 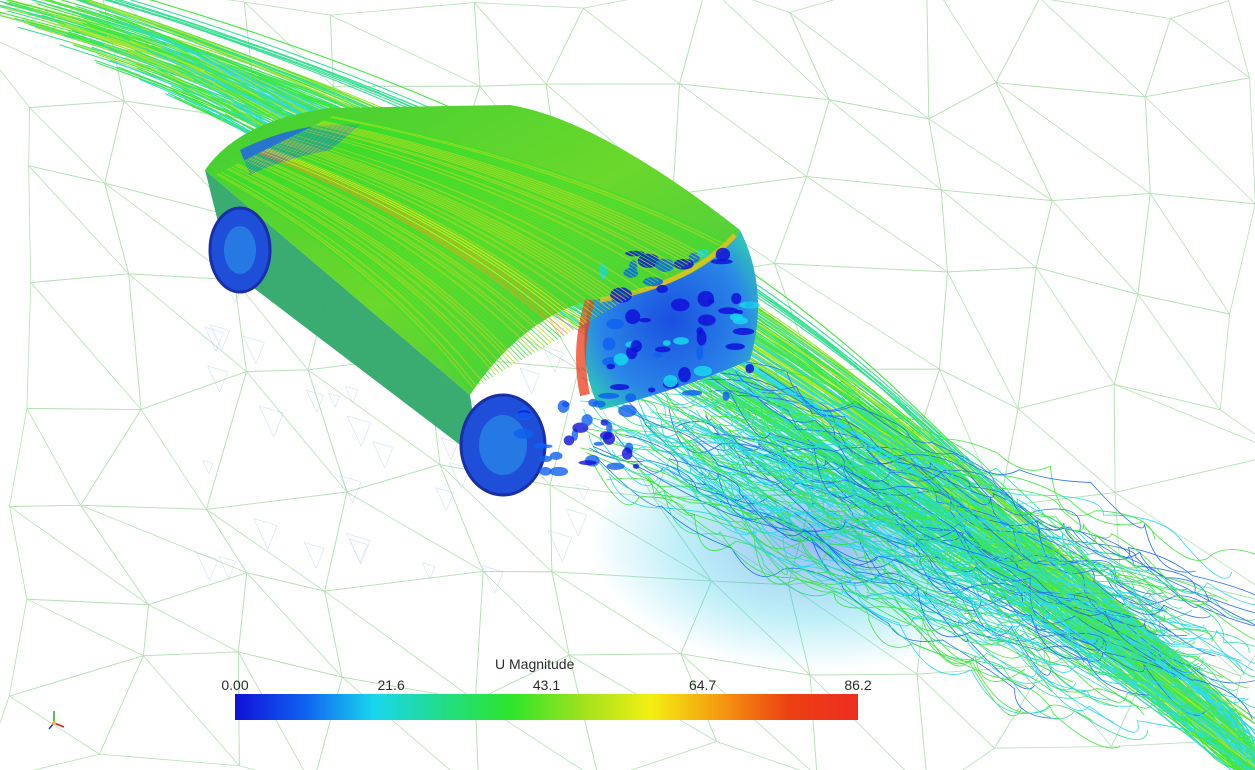 I want to click on colorbar, so click(x=546, y=707).